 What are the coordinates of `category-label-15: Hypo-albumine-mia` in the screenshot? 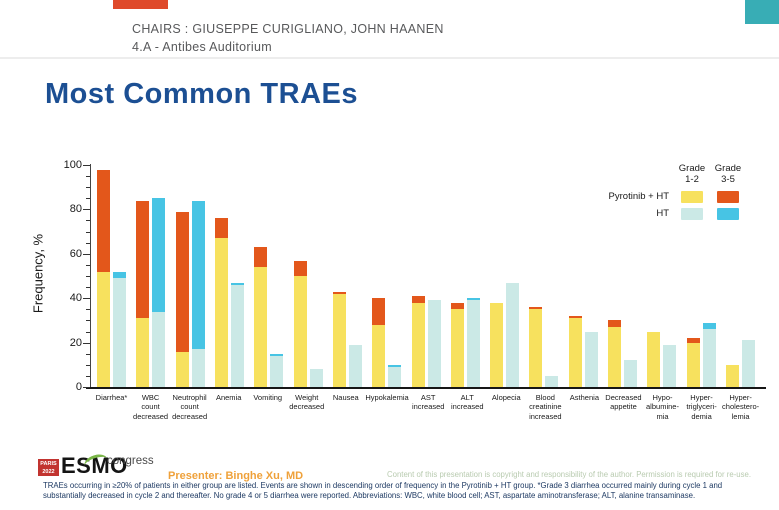 It's located at (662, 407).